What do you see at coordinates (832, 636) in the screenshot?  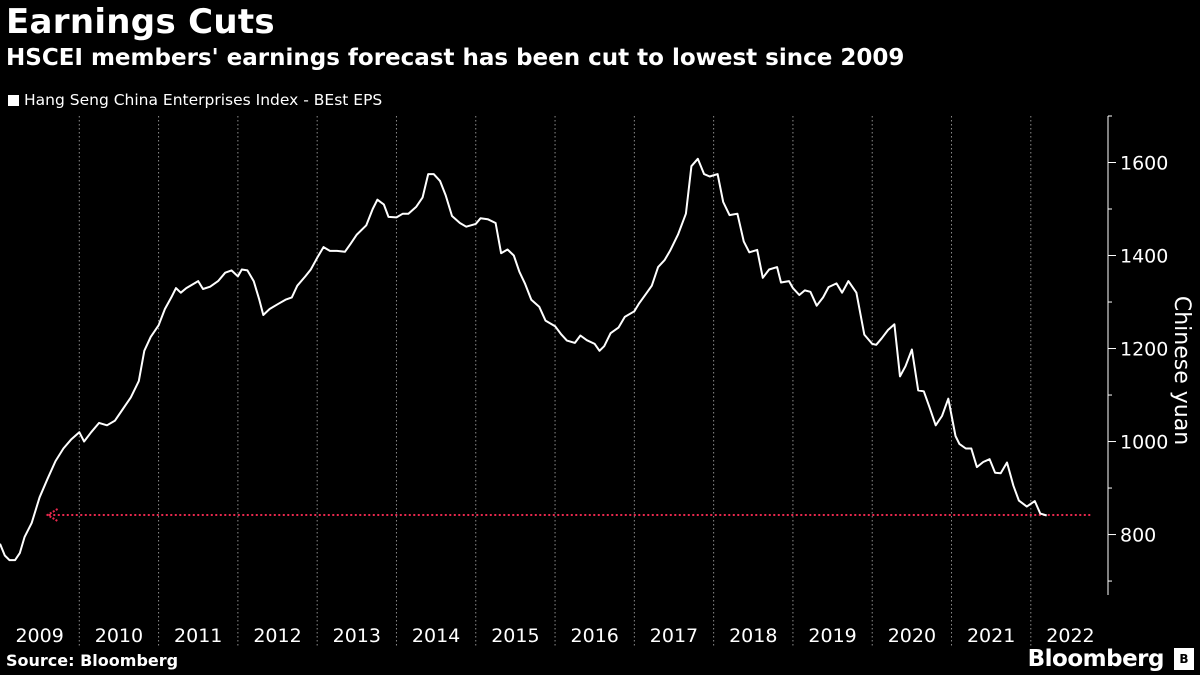 I see `x-tick-label: 2019` at bounding box center [832, 636].